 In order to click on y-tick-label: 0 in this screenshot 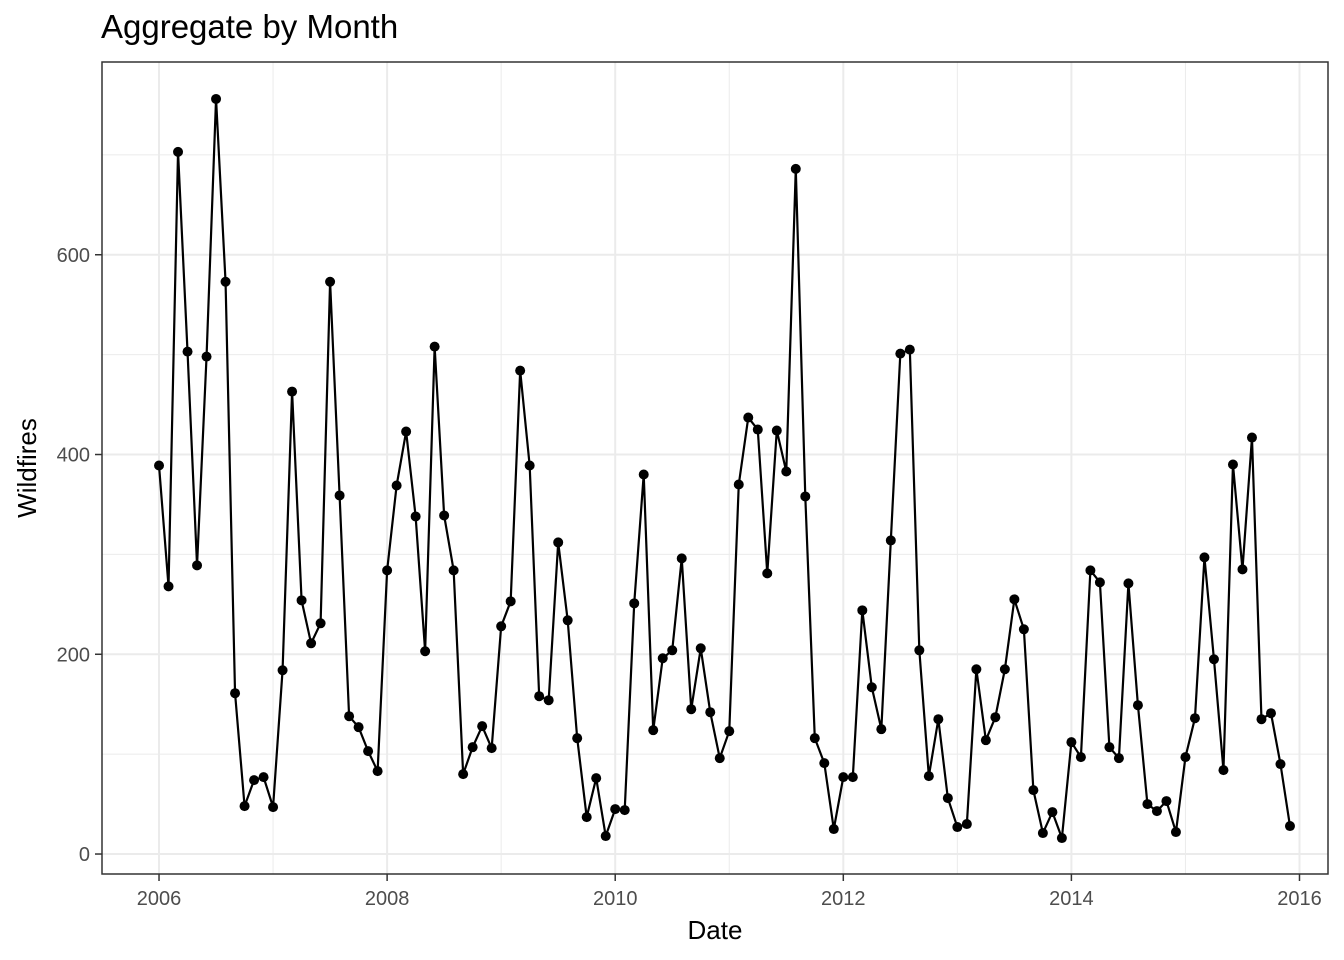, I will do `click(84, 855)`.